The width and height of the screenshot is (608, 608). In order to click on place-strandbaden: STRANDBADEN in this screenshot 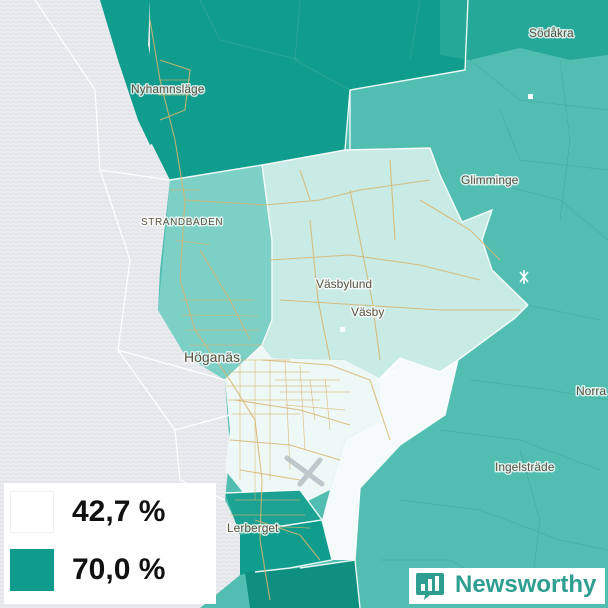, I will do `click(182, 222)`.